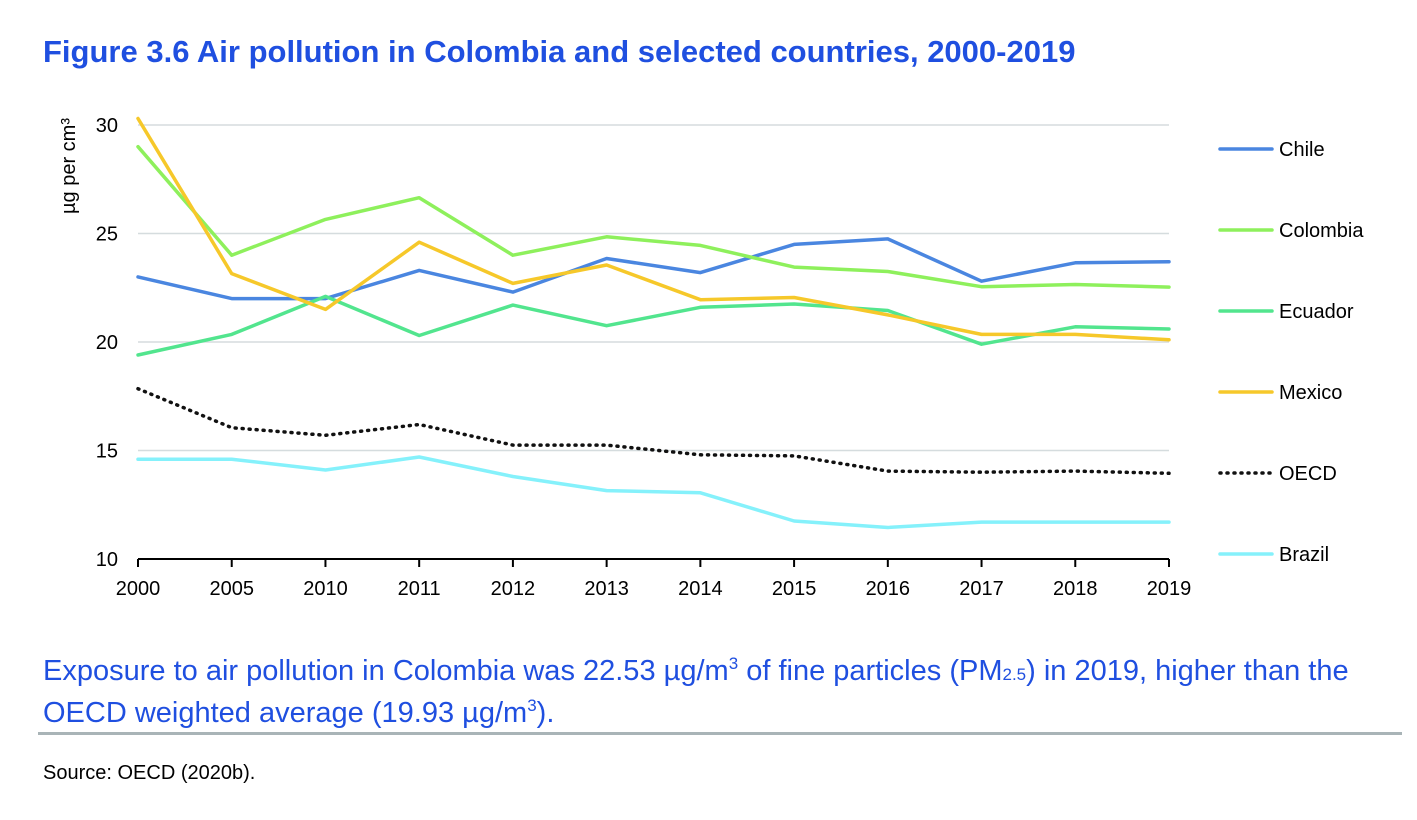  What do you see at coordinates (720, 733) in the screenshot?
I see `divider` at bounding box center [720, 733].